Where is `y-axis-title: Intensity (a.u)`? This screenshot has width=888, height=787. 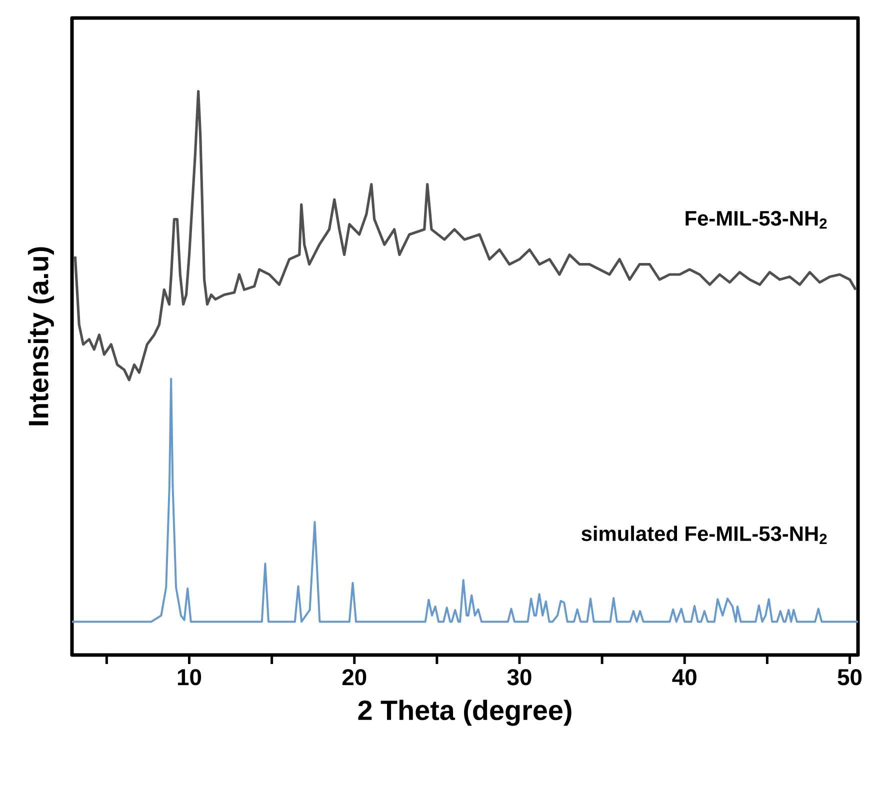
y-axis-title: Intensity (a.u) is located at coordinates (41, 336).